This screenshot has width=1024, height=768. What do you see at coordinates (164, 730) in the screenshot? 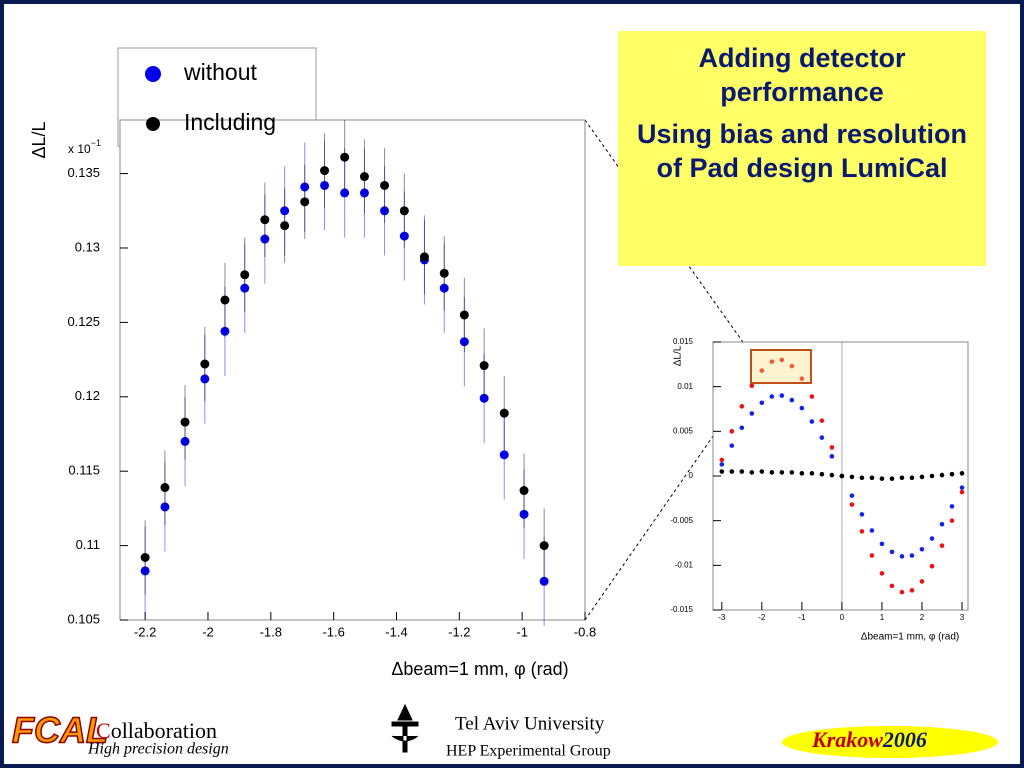
I see `collab-rest: ollaboration` at bounding box center [164, 730].